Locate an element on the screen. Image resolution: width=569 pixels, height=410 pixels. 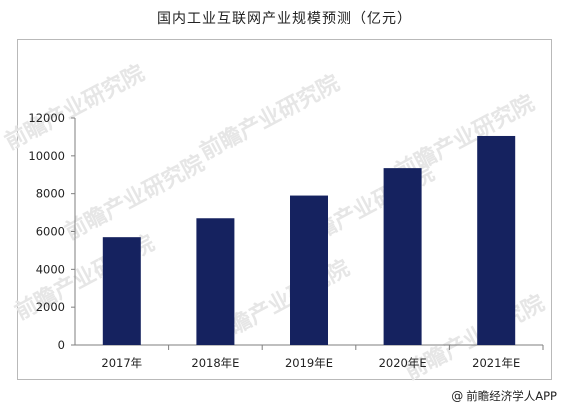
y-tick-label: 10000 is located at coordinates (46, 156).